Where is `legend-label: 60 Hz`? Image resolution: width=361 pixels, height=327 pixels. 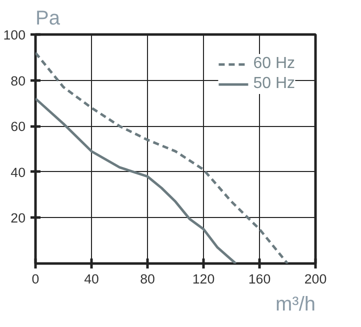
legend-label: 60 Hz is located at coordinates (274, 64).